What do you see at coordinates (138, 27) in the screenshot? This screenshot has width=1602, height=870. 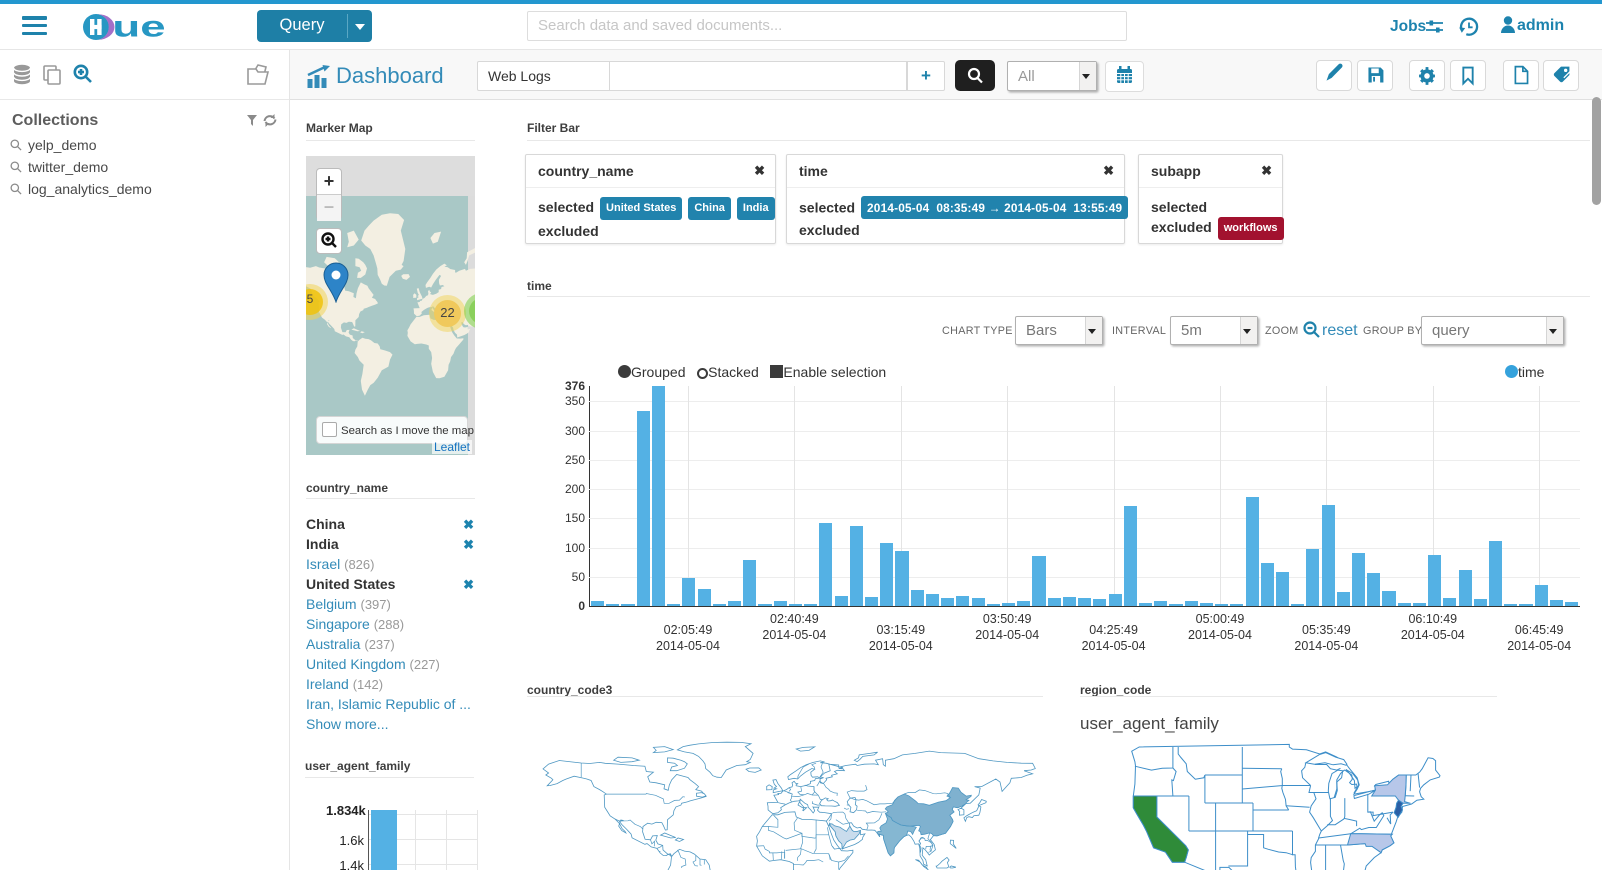 I see `svg-text: ue` at bounding box center [138, 27].